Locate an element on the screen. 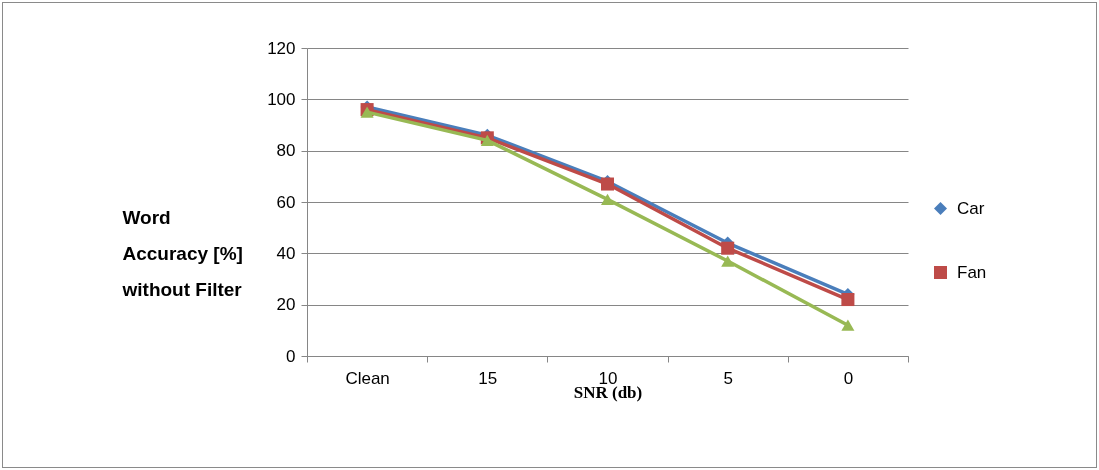  y-tick-label: 60 is located at coordinates (286, 202).